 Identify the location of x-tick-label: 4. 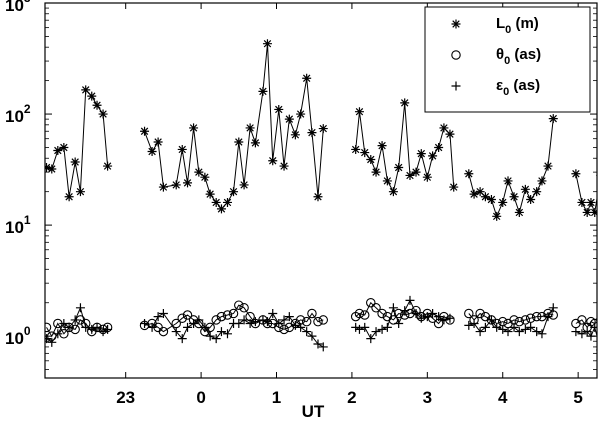
(503, 397).